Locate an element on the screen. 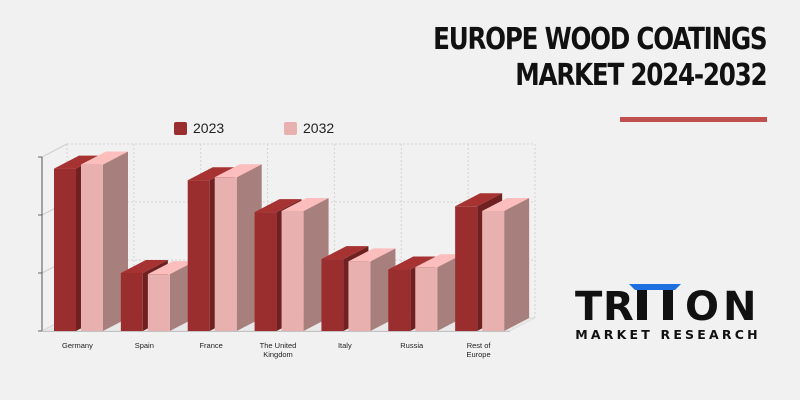  x-tick-label-line: Germany is located at coordinates (77, 345).